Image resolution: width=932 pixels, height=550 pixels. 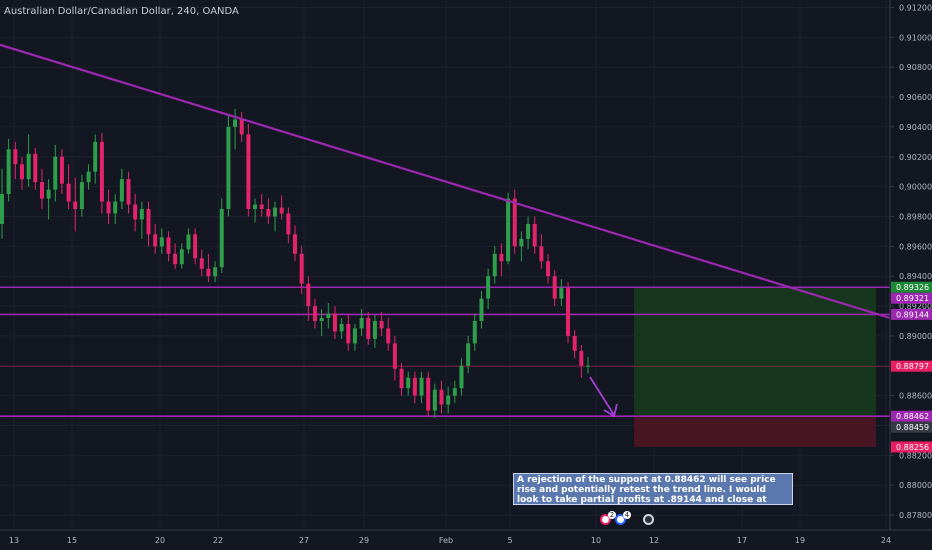 What do you see at coordinates (915, 157) in the screenshot?
I see `price-tick-label: 0.90200` at bounding box center [915, 157].